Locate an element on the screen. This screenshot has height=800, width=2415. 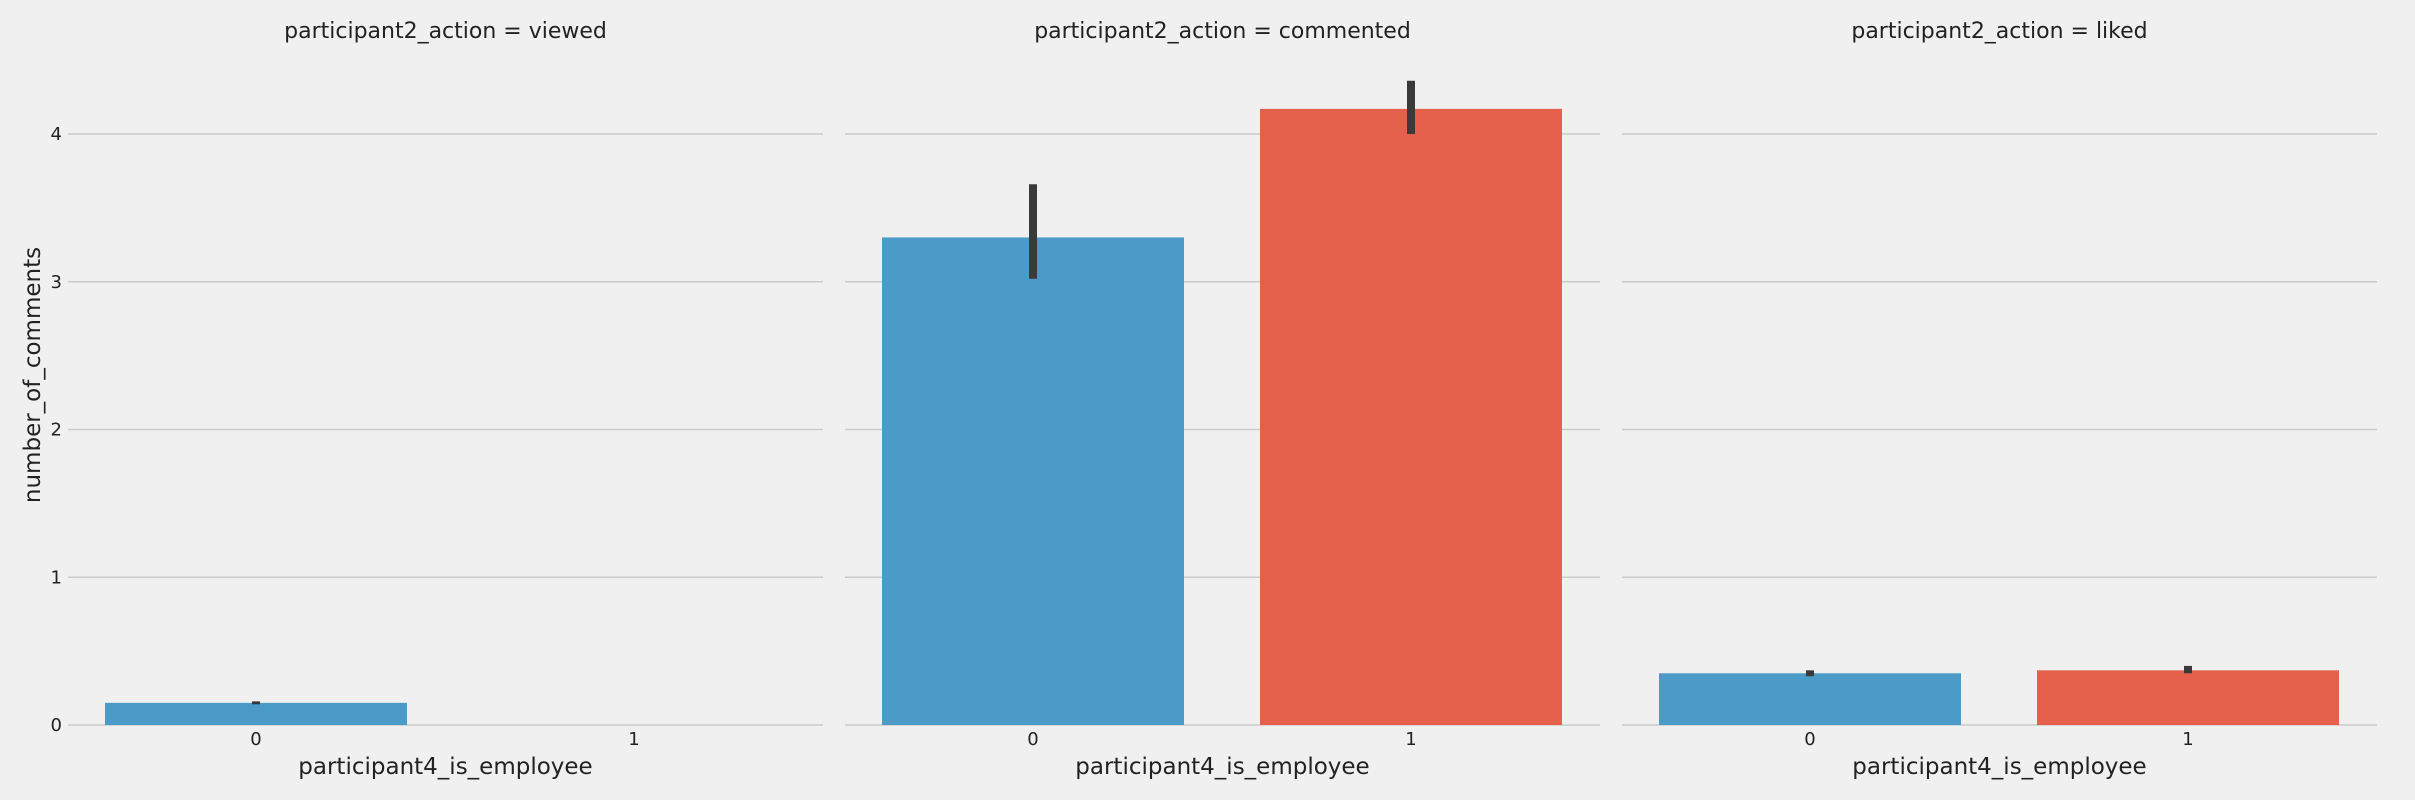
y-tick-label: 1 is located at coordinates (56, 577).